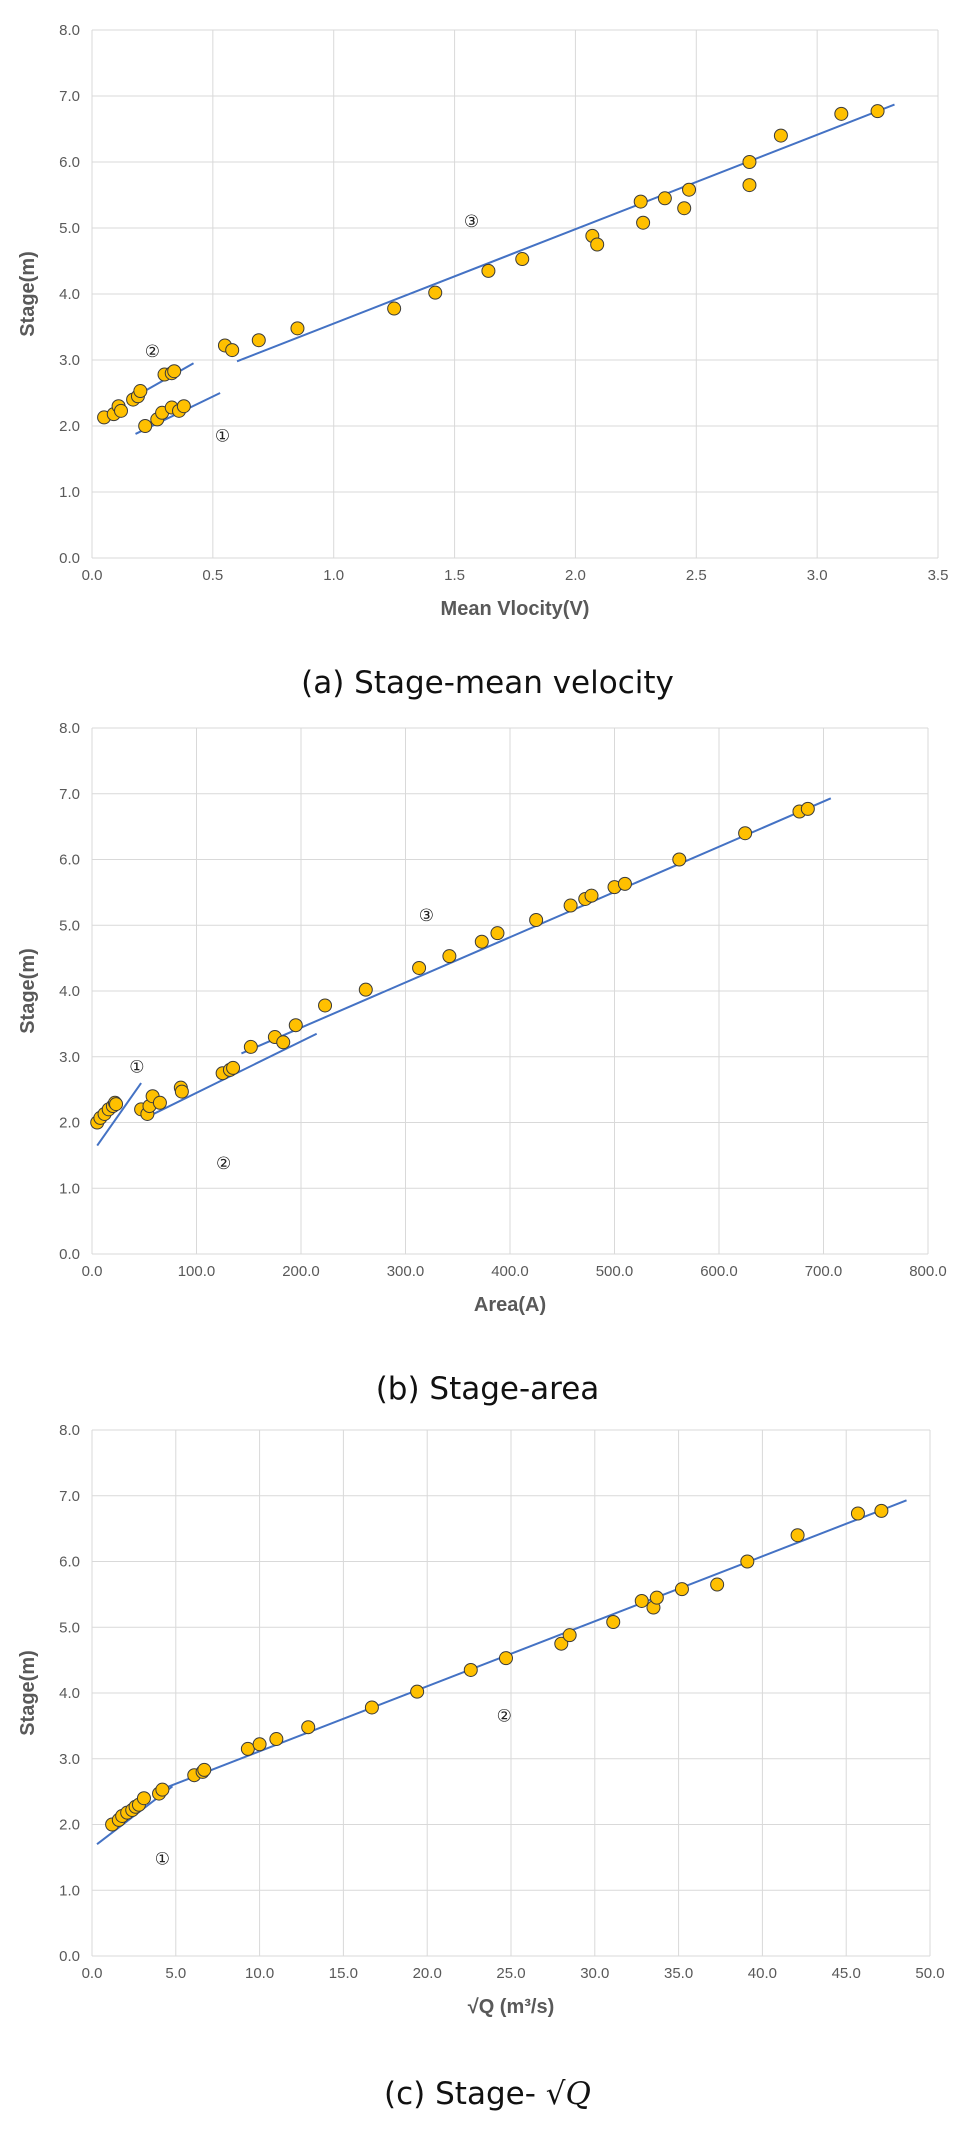  I want to click on chart-0-x-tick-label: 0.5, so click(212, 575).